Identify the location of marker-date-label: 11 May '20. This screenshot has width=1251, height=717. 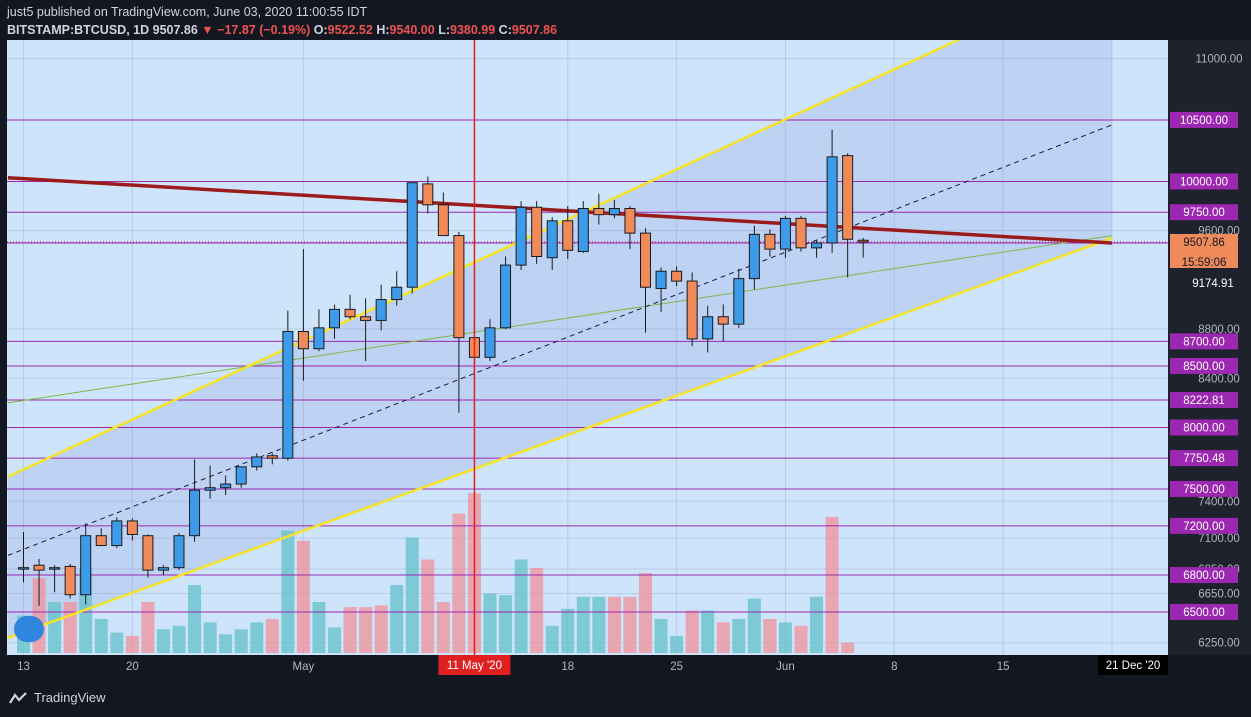
(474, 666).